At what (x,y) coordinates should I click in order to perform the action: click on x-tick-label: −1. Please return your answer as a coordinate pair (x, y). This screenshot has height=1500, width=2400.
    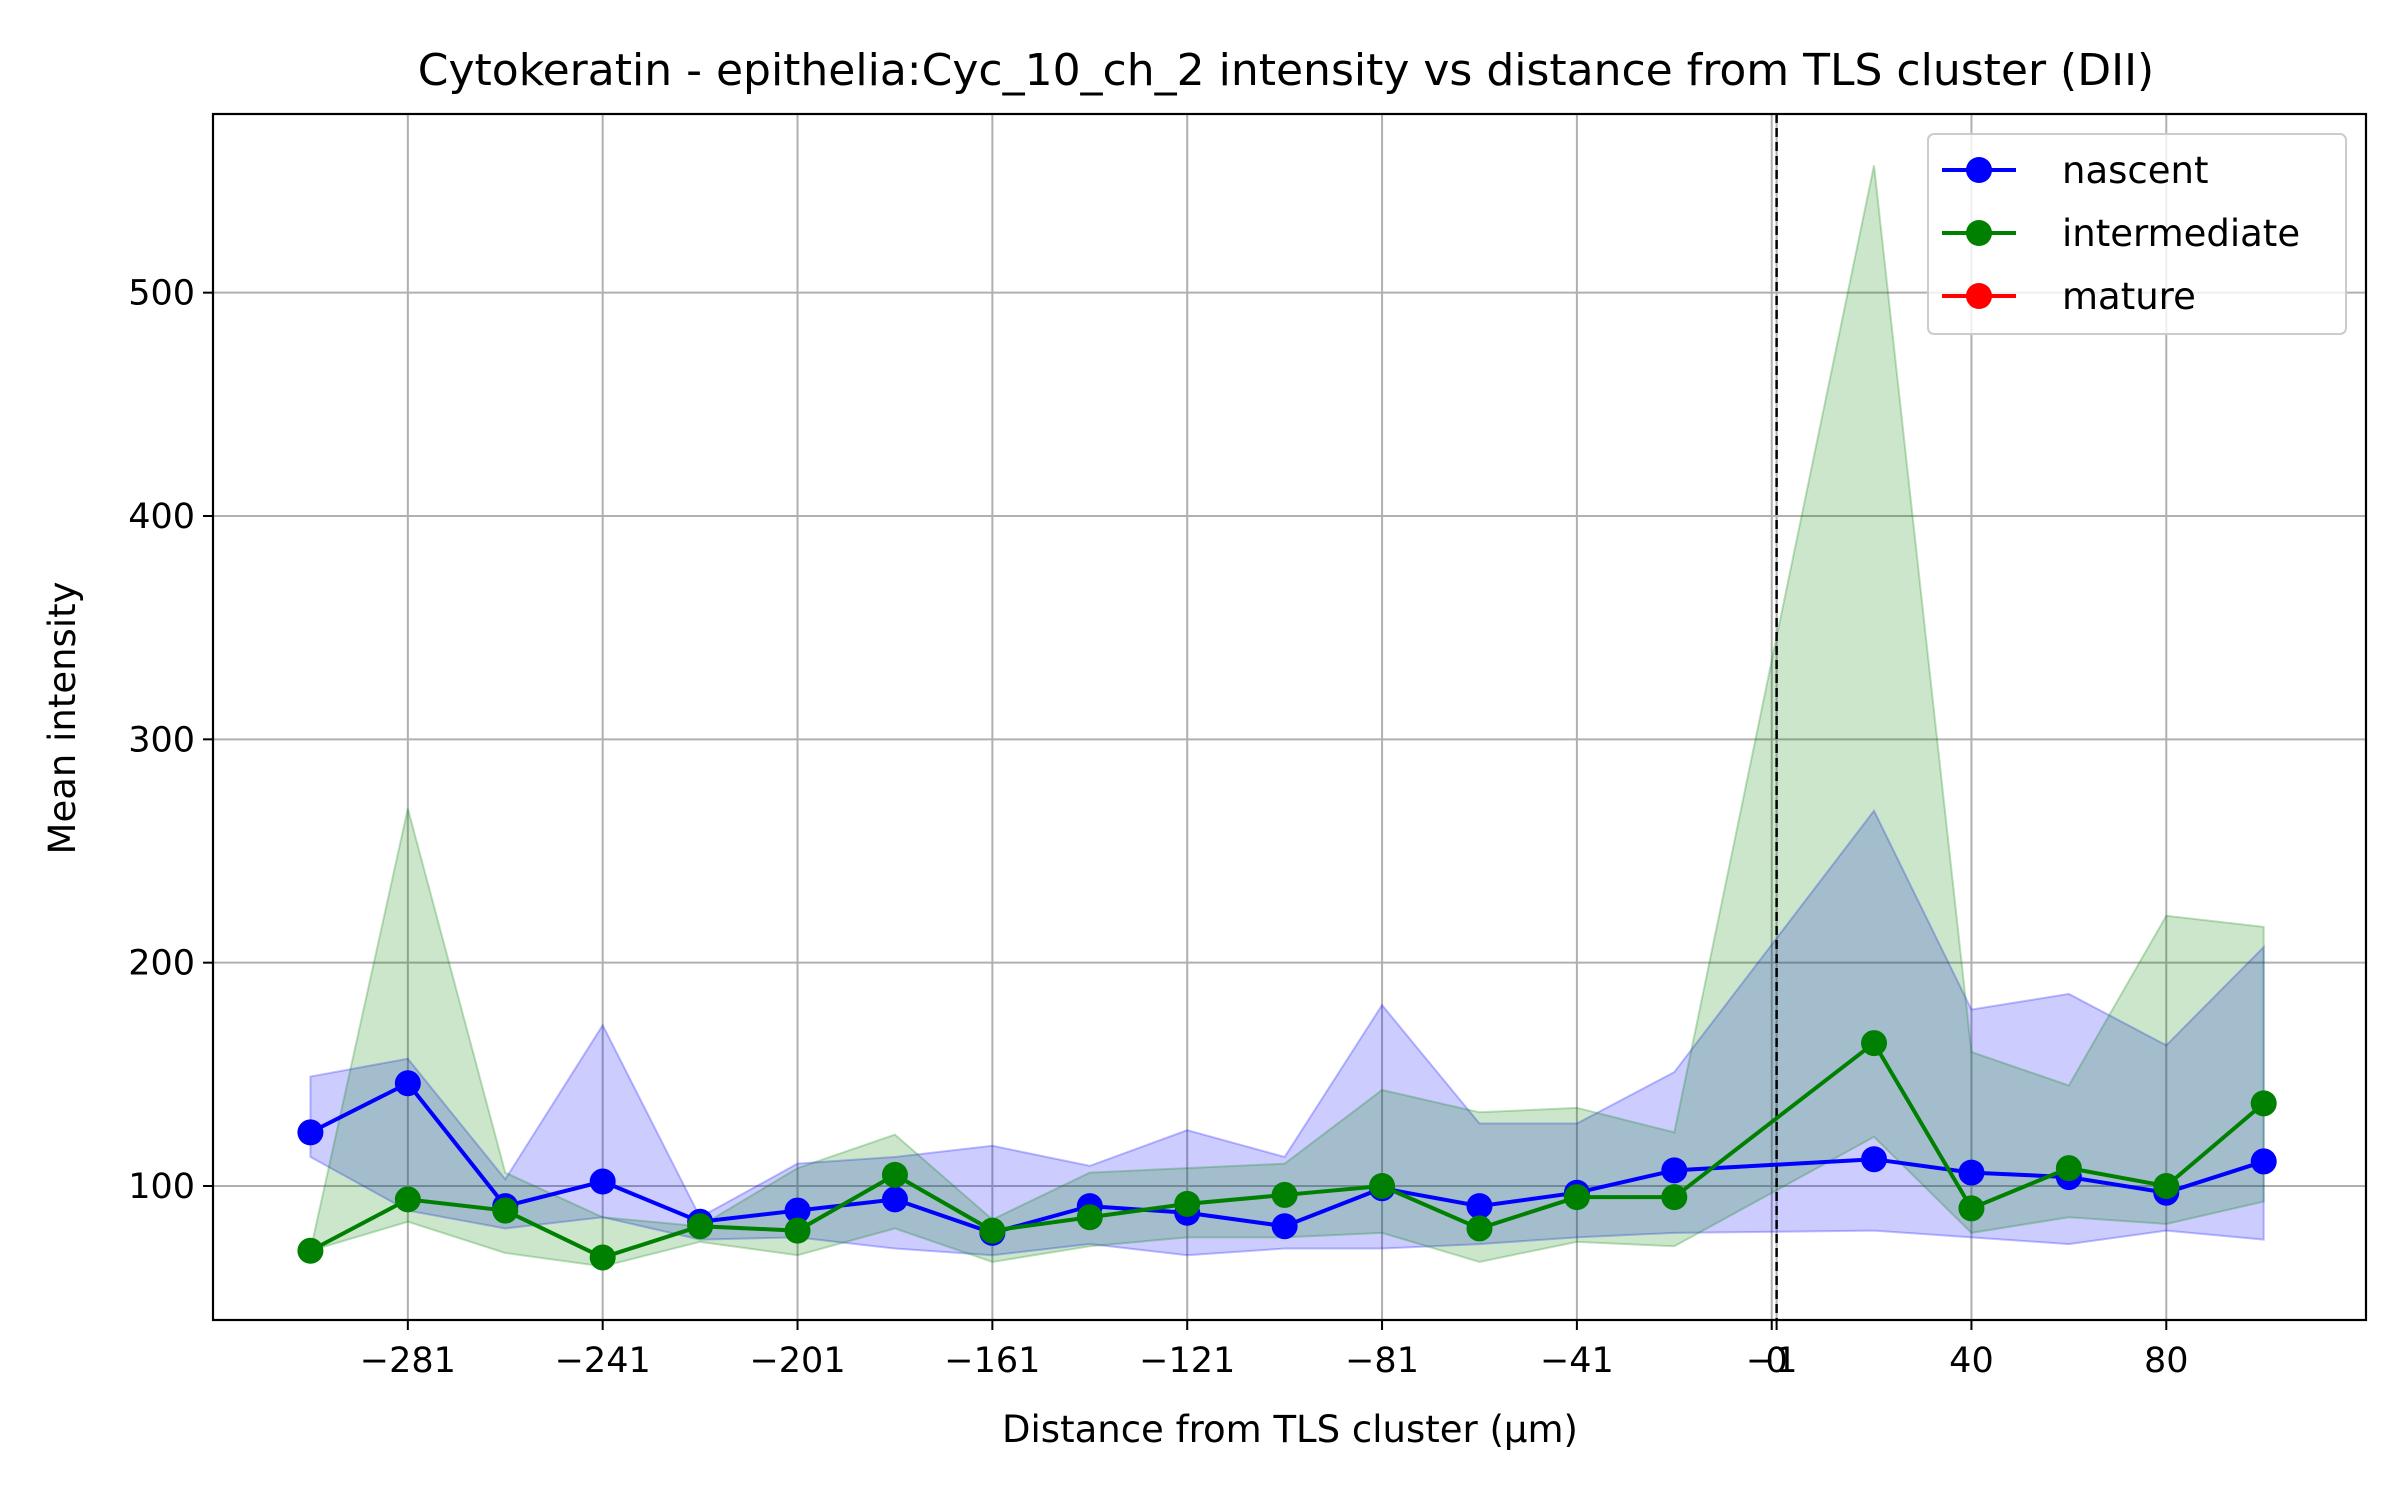
    Looking at the image, I should click on (1772, 1361).